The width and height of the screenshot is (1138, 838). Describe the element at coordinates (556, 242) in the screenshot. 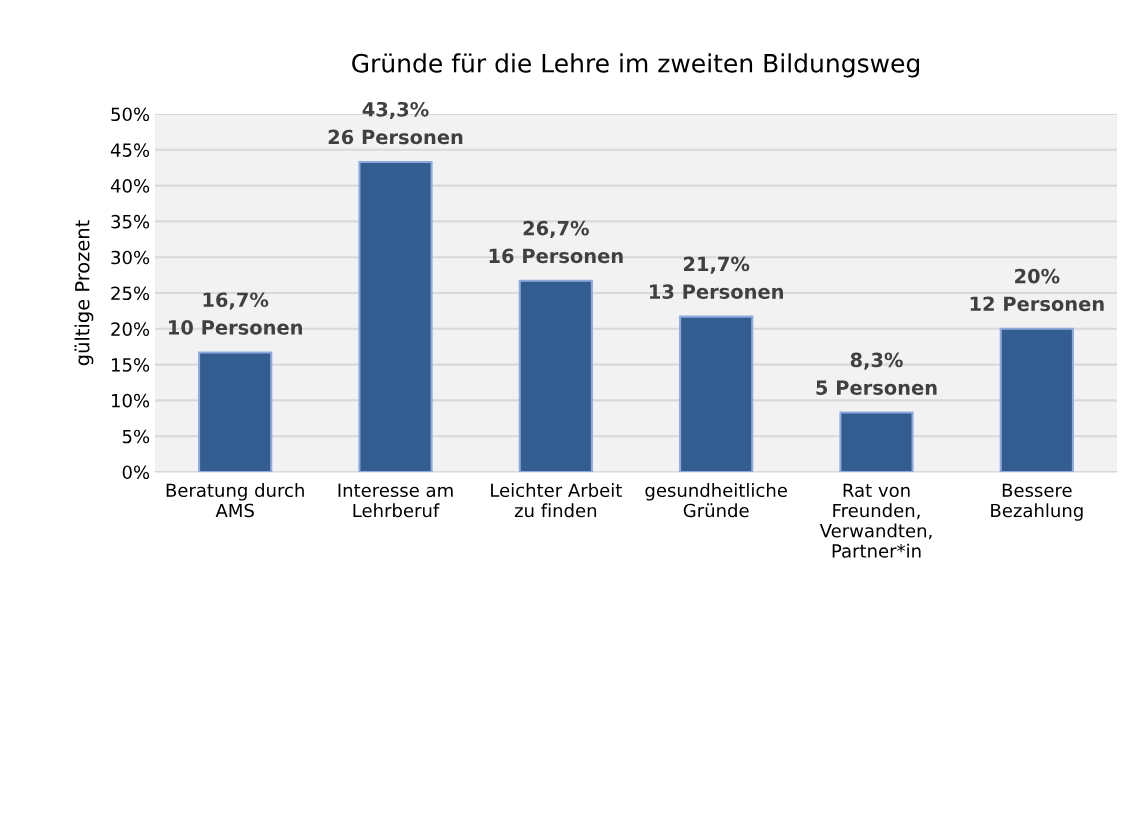

I see `data-label: 26,7% 16 Personen` at that location.